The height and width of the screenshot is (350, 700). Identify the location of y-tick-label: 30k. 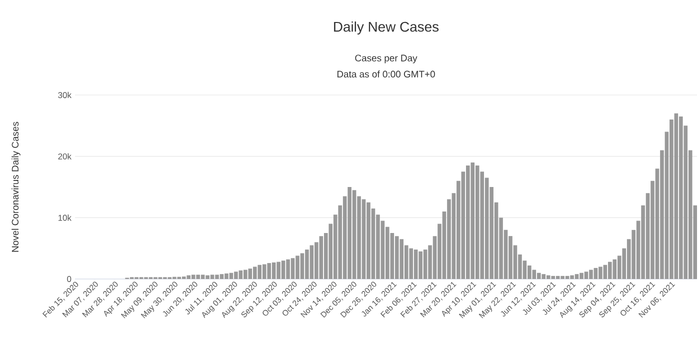
(65, 95).